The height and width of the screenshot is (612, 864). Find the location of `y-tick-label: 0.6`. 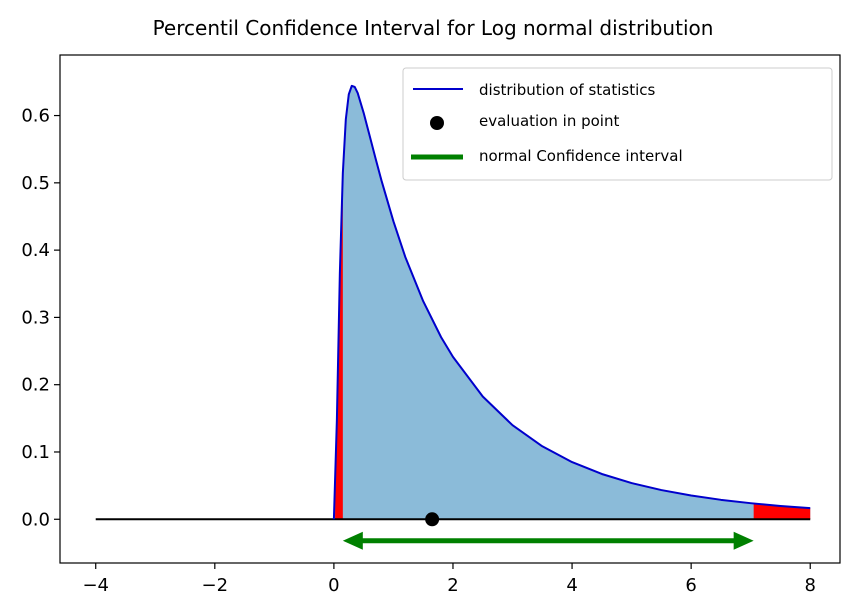

y-tick-label: 0.6 is located at coordinates (35, 116).